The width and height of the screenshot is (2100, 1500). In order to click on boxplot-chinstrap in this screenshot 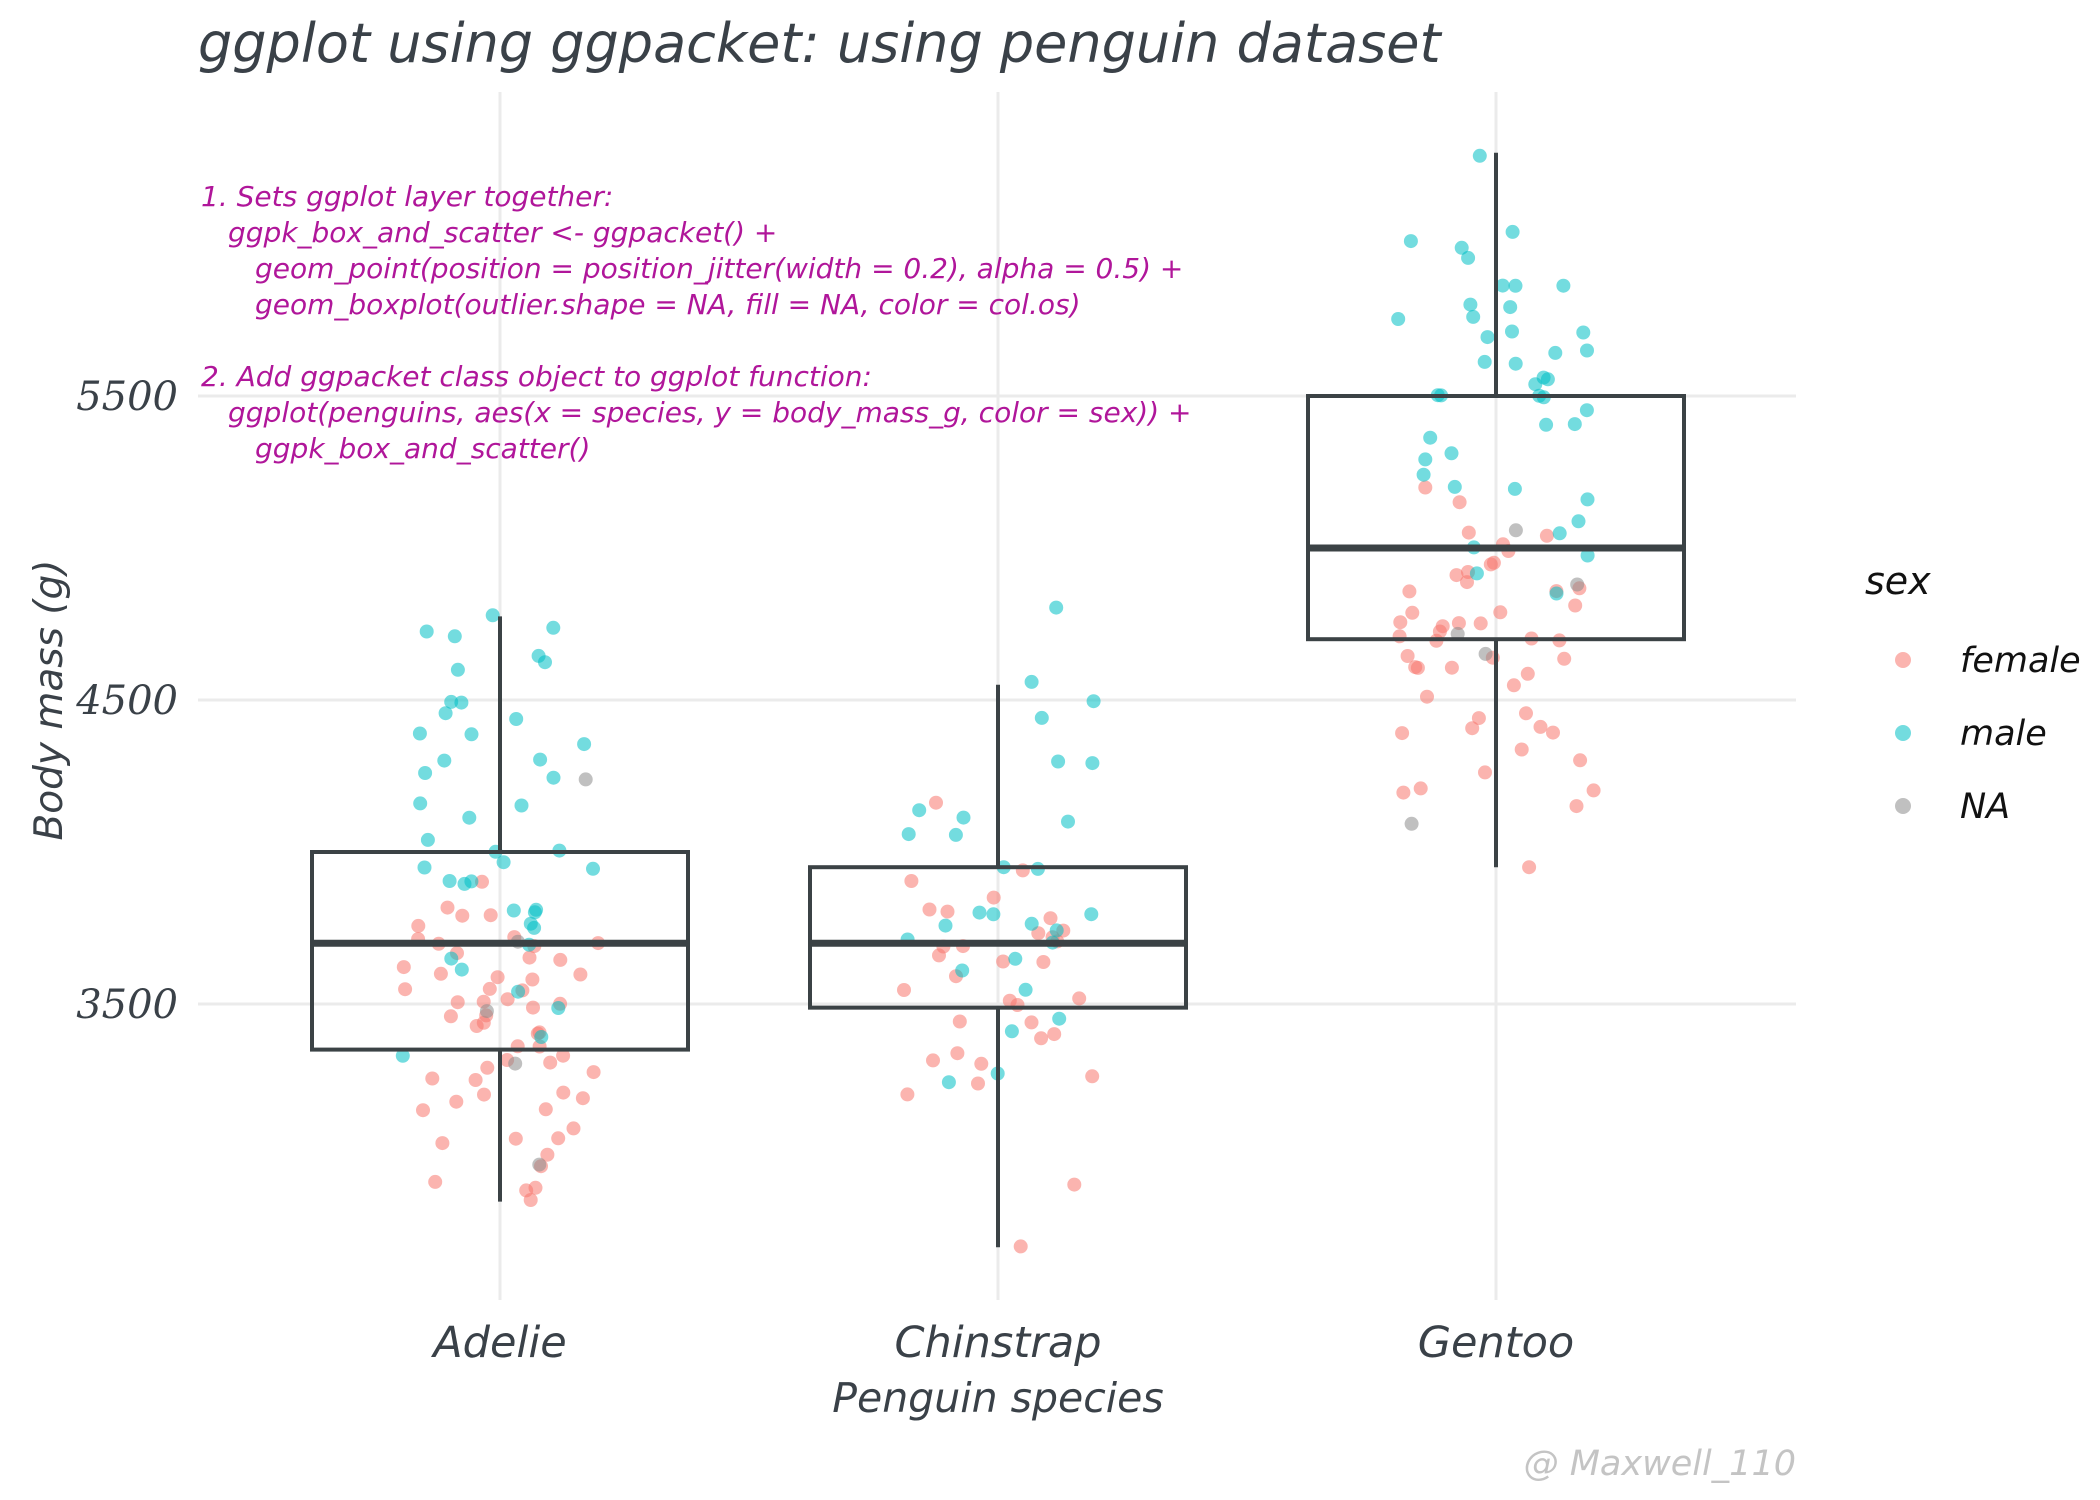, I will do `click(998, 966)`.